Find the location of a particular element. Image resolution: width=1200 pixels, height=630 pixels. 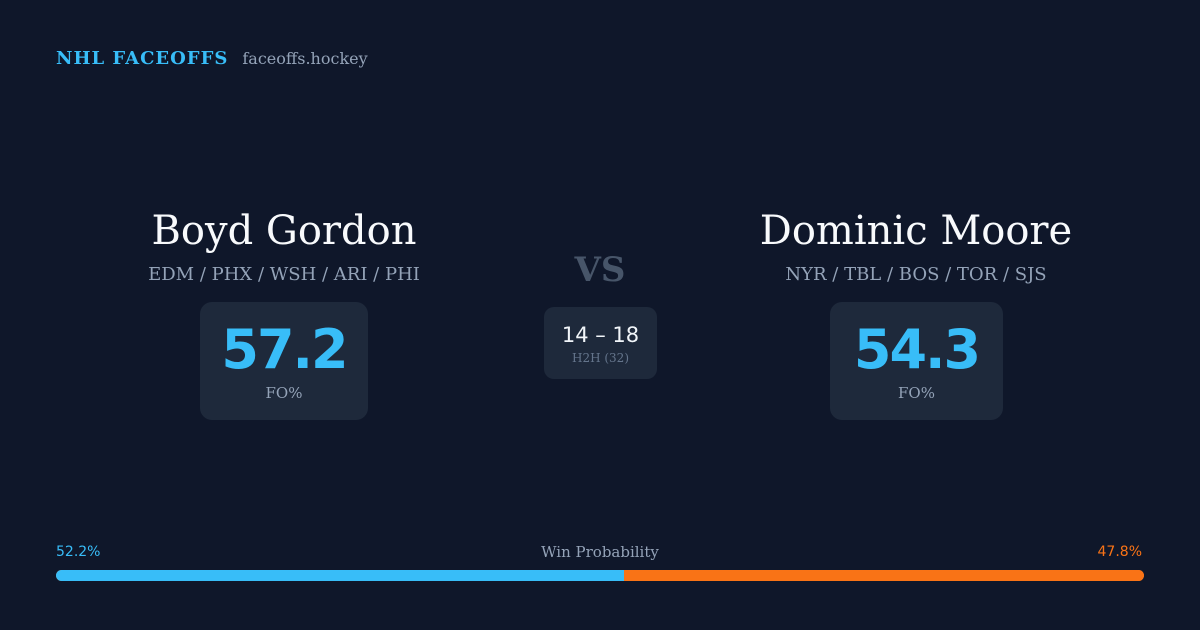

brand-name: NHL FACEOFFS is located at coordinates (142, 58).